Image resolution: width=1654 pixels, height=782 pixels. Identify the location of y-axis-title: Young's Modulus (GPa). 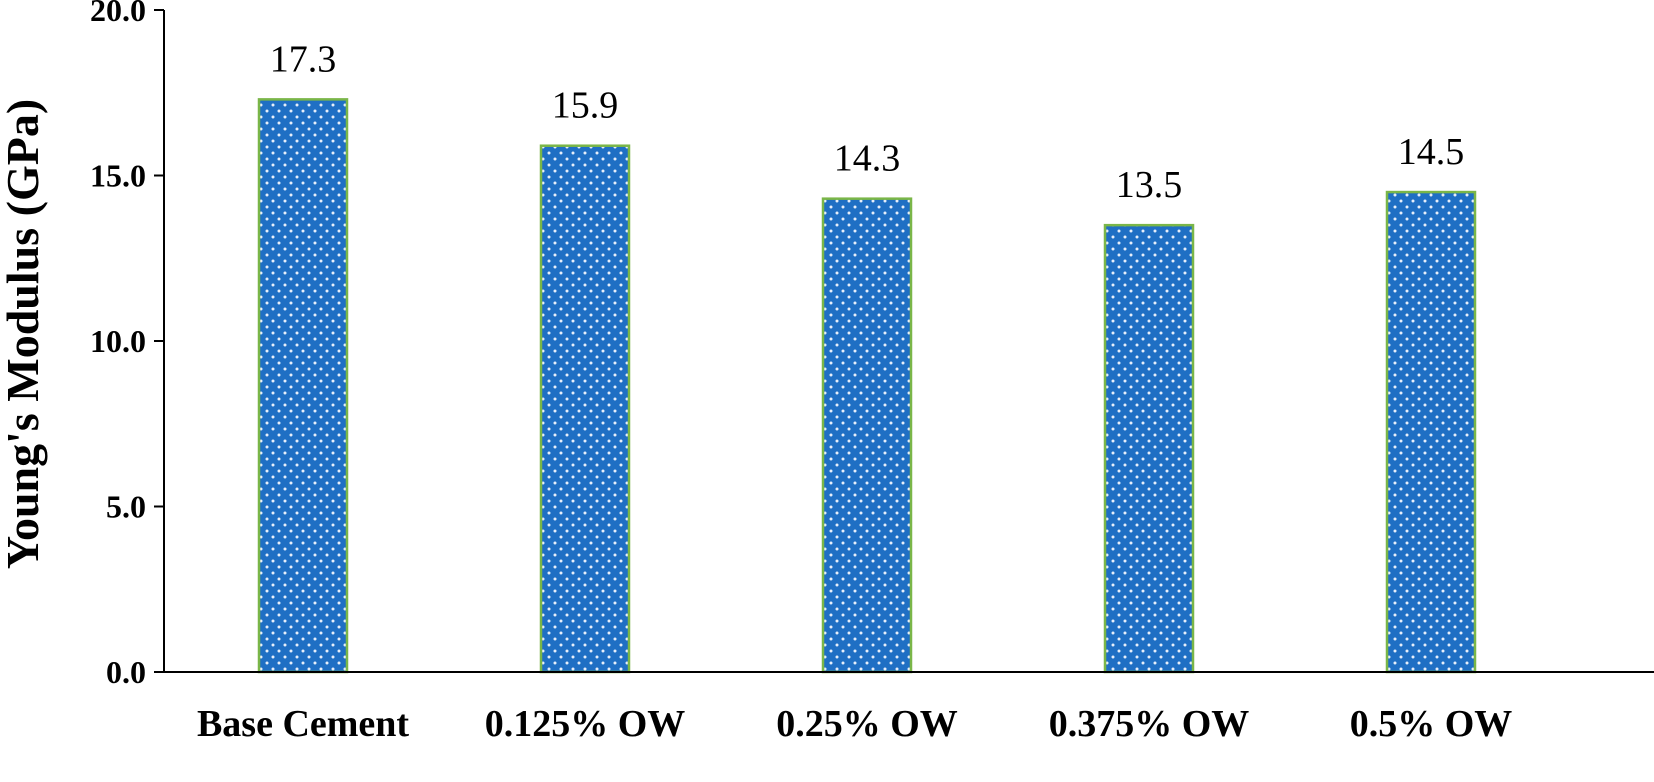
(24, 334).